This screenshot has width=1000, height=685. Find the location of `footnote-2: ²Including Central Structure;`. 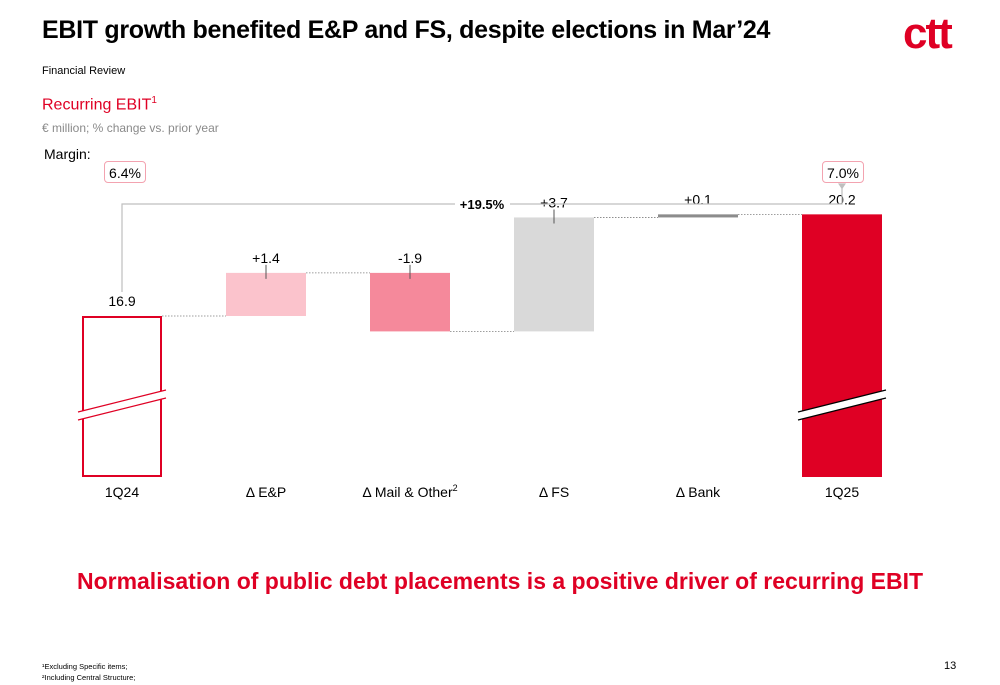

footnote-2: ²Including Central Structure; is located at coordinates (89, 677).